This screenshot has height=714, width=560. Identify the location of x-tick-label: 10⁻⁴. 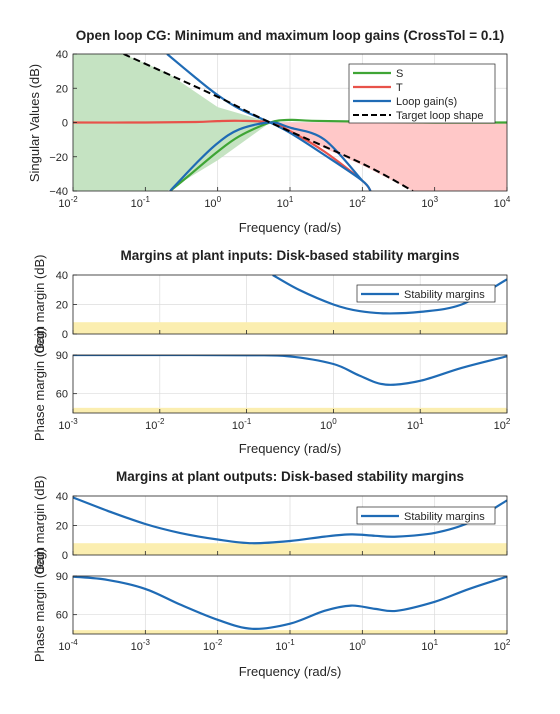
(68, 645).